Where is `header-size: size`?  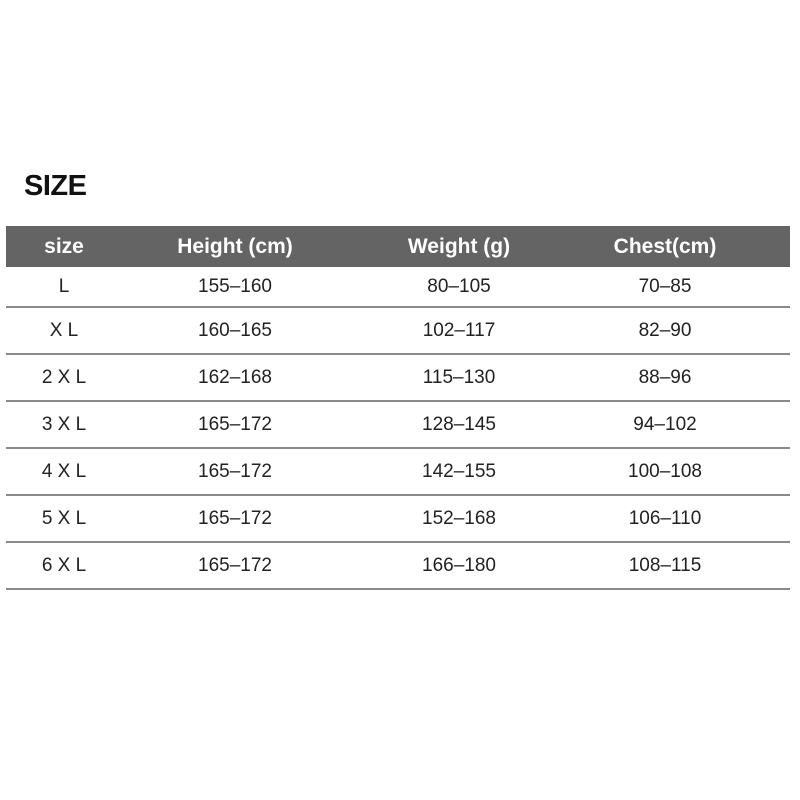 header-size: size is located at coordinates (64, 246).